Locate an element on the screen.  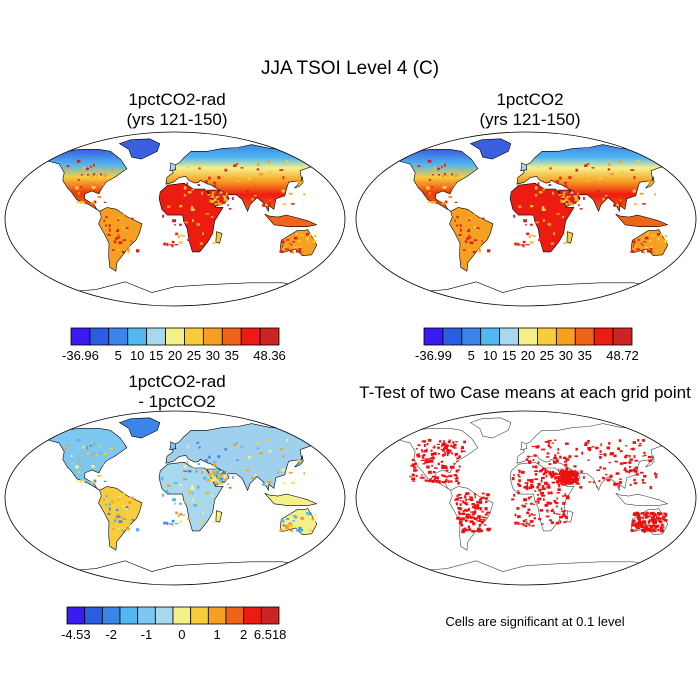
land-northAmerica is located at coordinates (81, 459).